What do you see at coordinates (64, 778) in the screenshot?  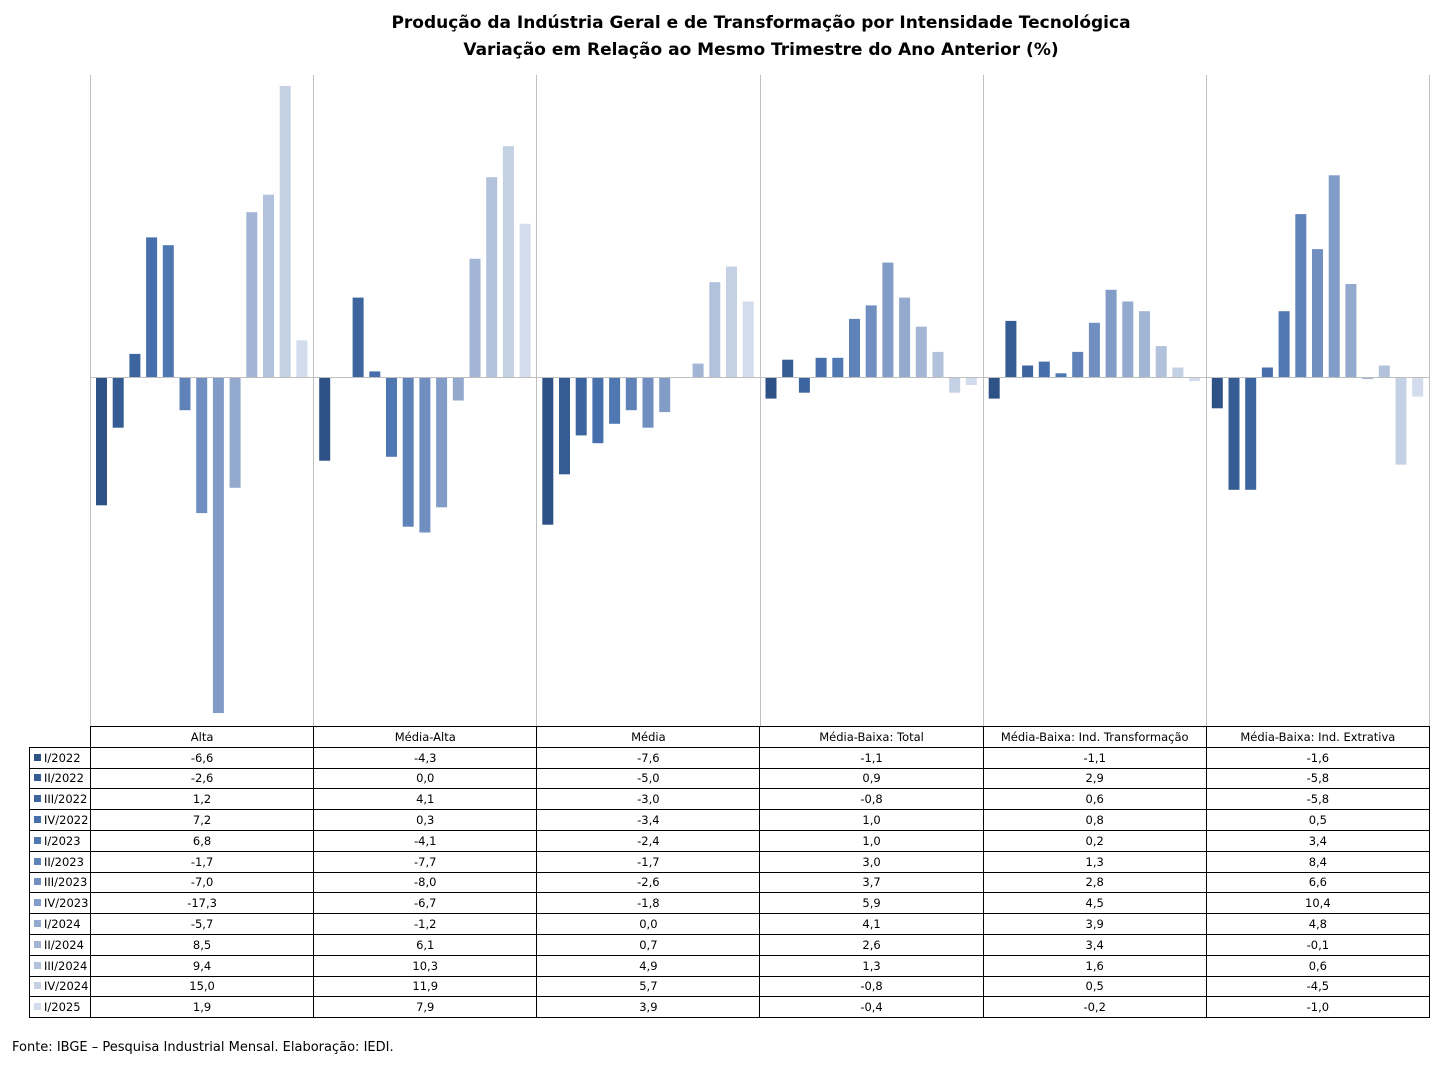 I see `legend-label: II/2022` at bounding box center [64, 778].